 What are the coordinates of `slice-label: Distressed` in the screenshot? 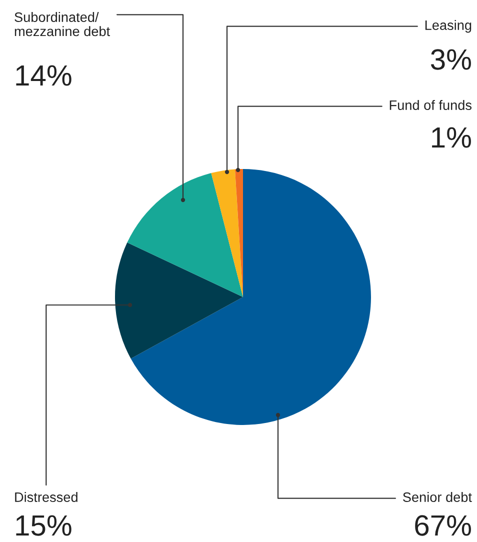 It's located at (46, 497).